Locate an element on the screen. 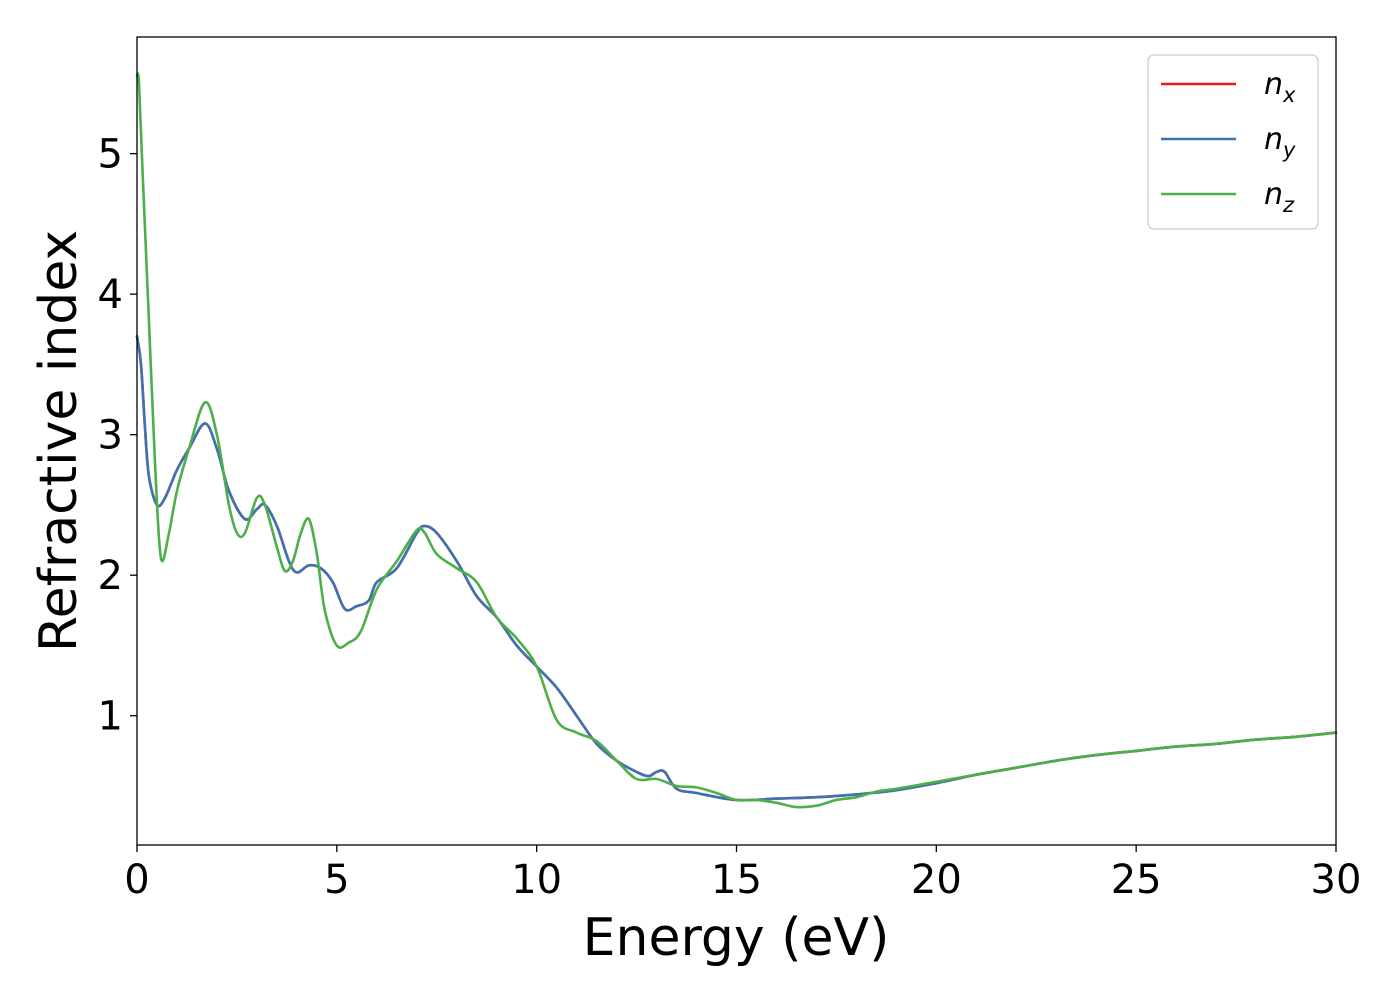  legend-box is located at coordinates (1233, 142).